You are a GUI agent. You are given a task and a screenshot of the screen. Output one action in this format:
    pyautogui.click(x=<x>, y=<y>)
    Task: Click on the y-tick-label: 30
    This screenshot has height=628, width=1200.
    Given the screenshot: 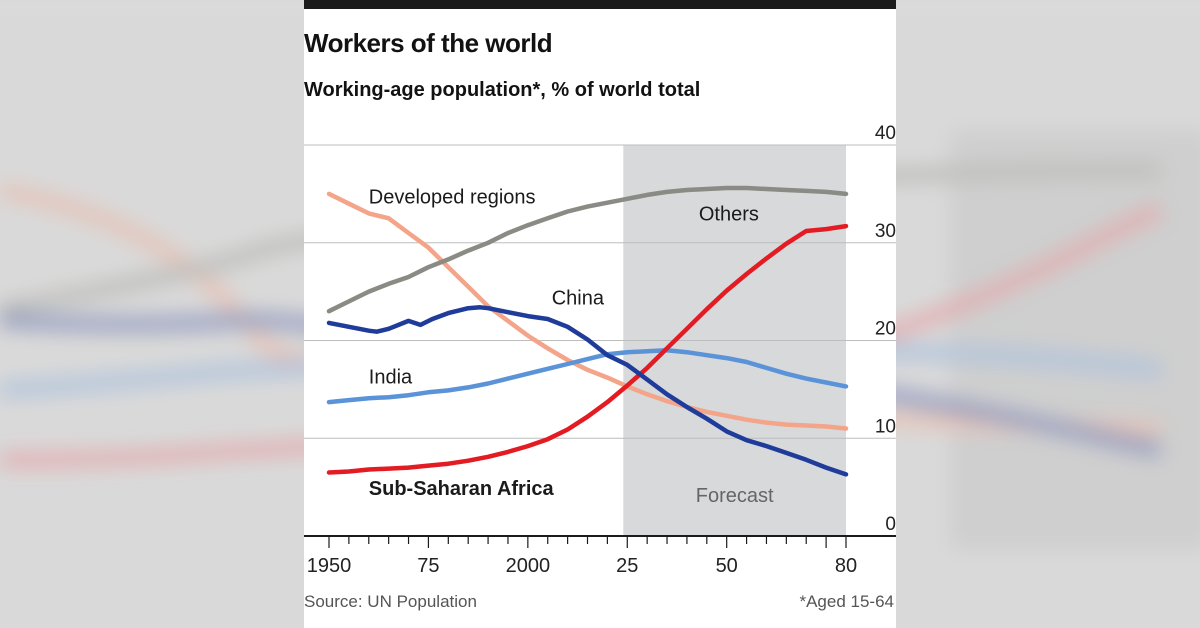 What is the action you would take?
    pyautogui.click(x=885, y=231)
    